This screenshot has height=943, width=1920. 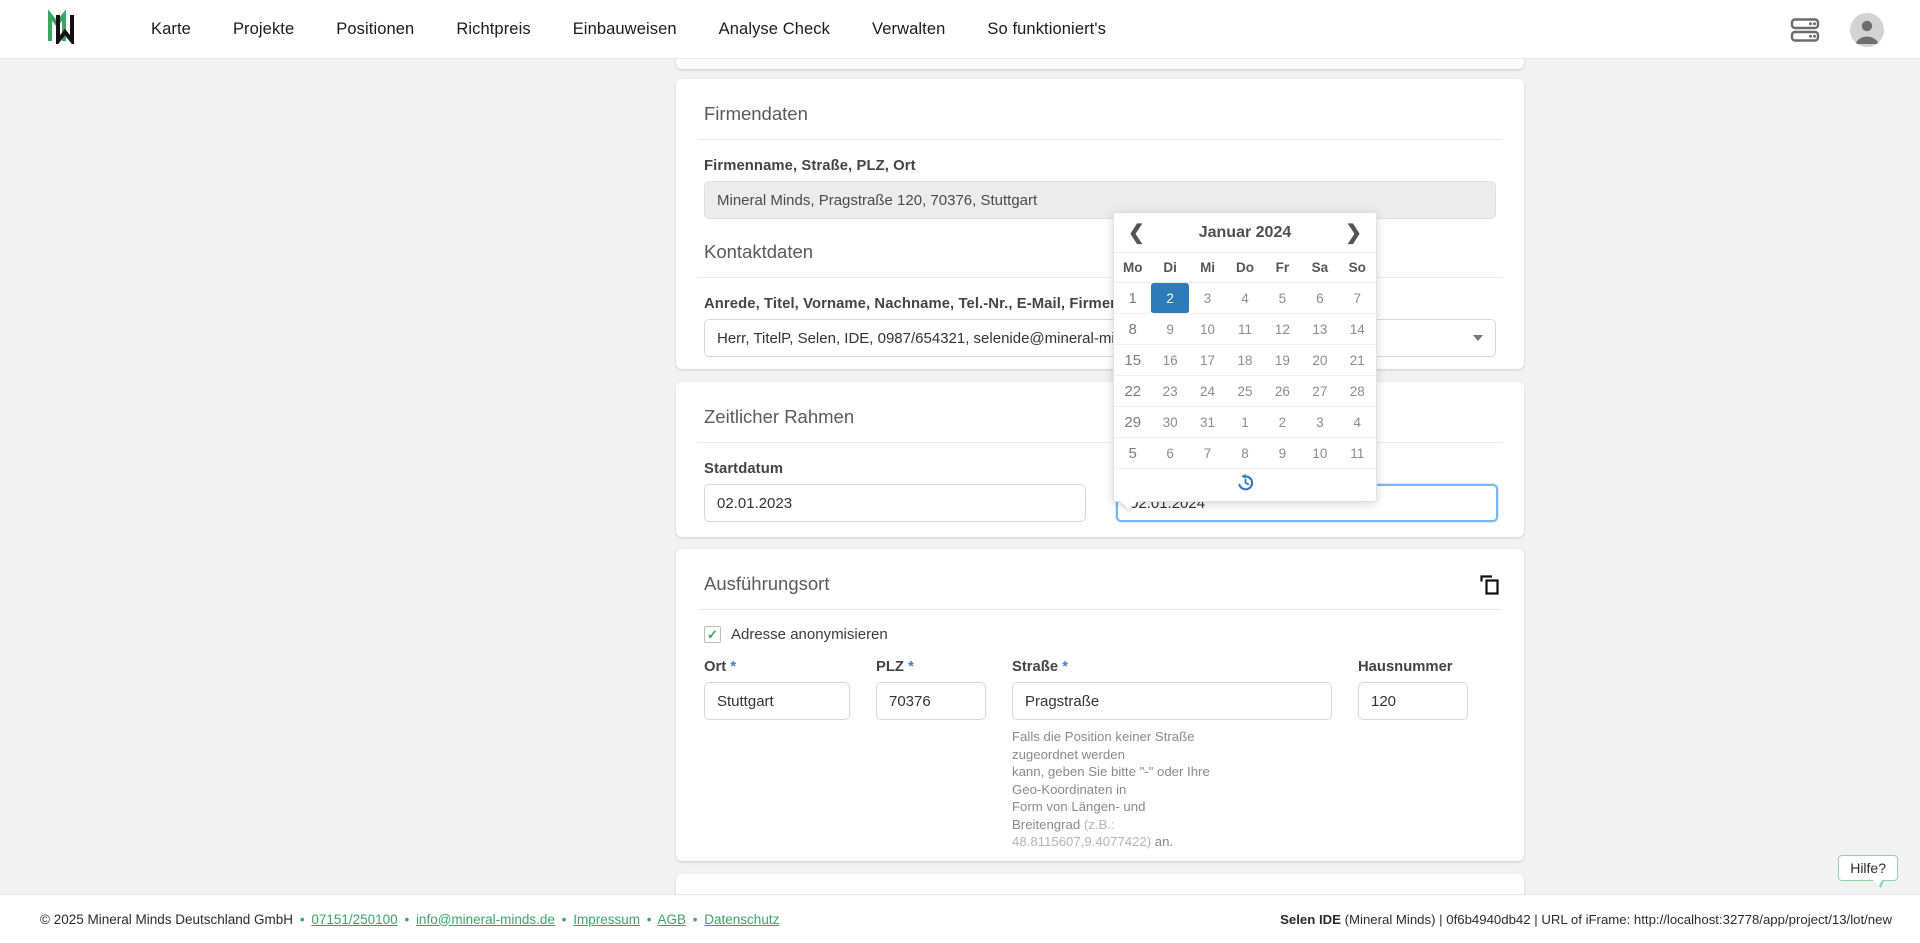 What do you see at coordinates (774, 28) in the screenshot?
I see `nav-item-analyse-check: Analyse Check` at bounding box center [774, 28].